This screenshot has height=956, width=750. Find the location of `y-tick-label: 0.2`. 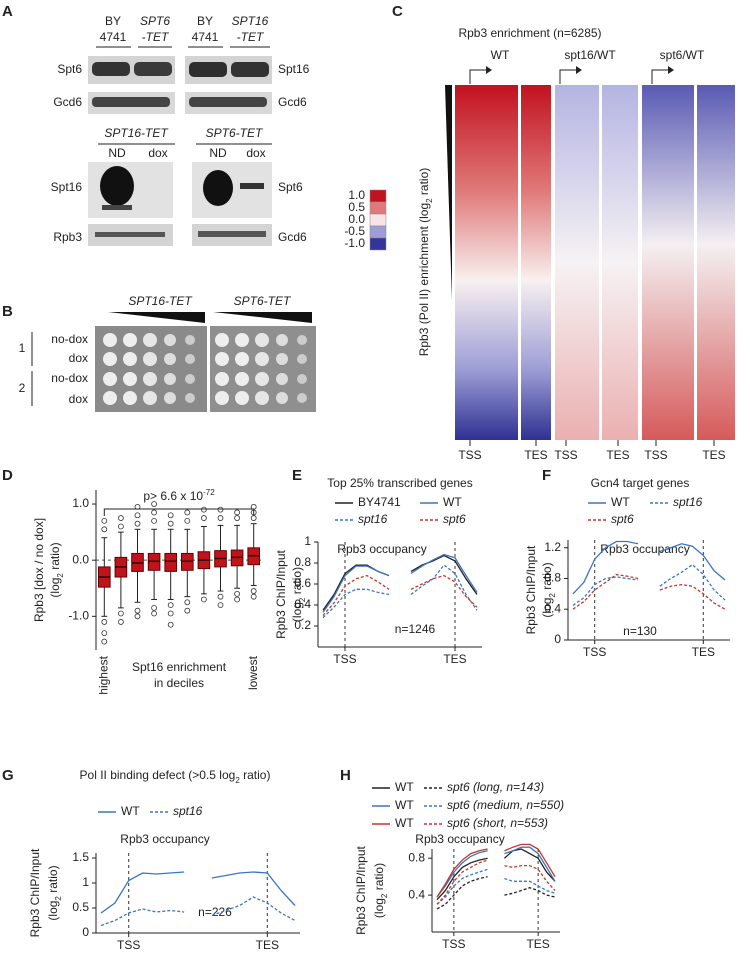

y-tick-label: 0.2 is located at coordinates (302, 625).